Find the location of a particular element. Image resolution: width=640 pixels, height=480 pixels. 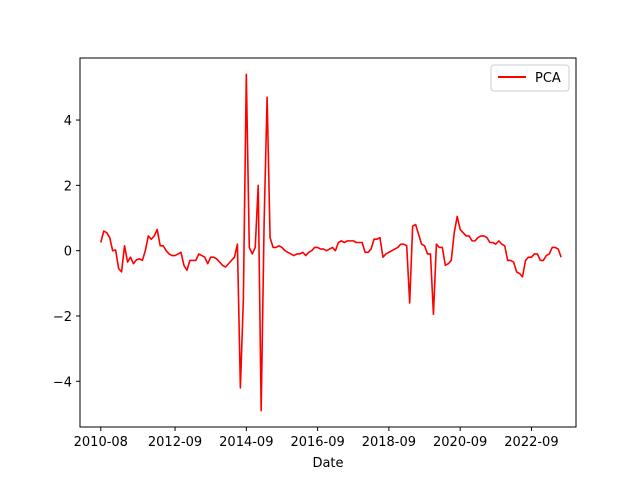

x-tick-label: 2014-09 is located at coordinates (246, 442).